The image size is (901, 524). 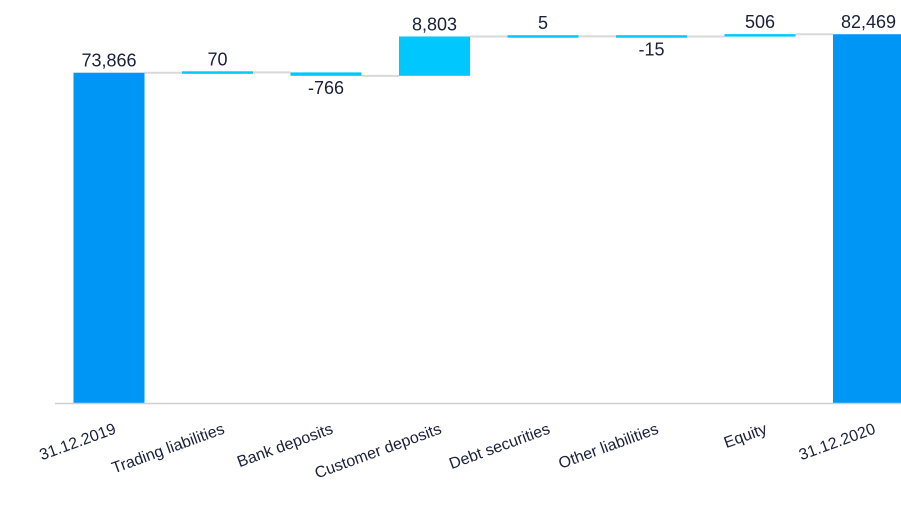 I want to click on x-tick-label-31-12-2019: 31.12.2019, so click(x=77, y=442).